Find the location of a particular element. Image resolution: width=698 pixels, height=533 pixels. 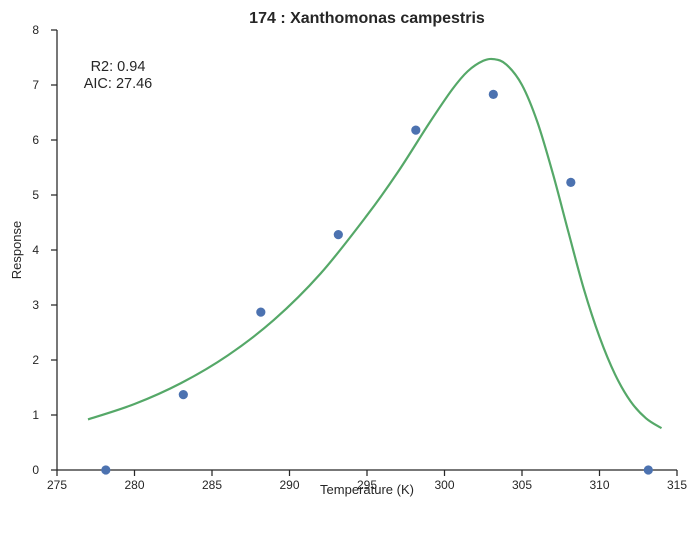

y-tick-label: 0 is located at coordinates (35, 470).